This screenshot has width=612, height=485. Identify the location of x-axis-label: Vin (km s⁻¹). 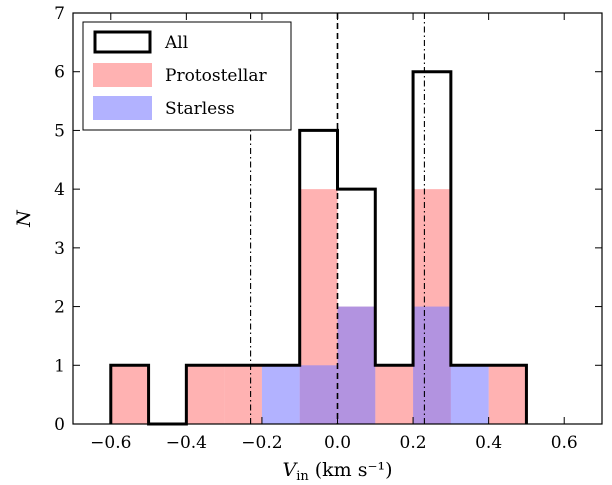
(337, 471).